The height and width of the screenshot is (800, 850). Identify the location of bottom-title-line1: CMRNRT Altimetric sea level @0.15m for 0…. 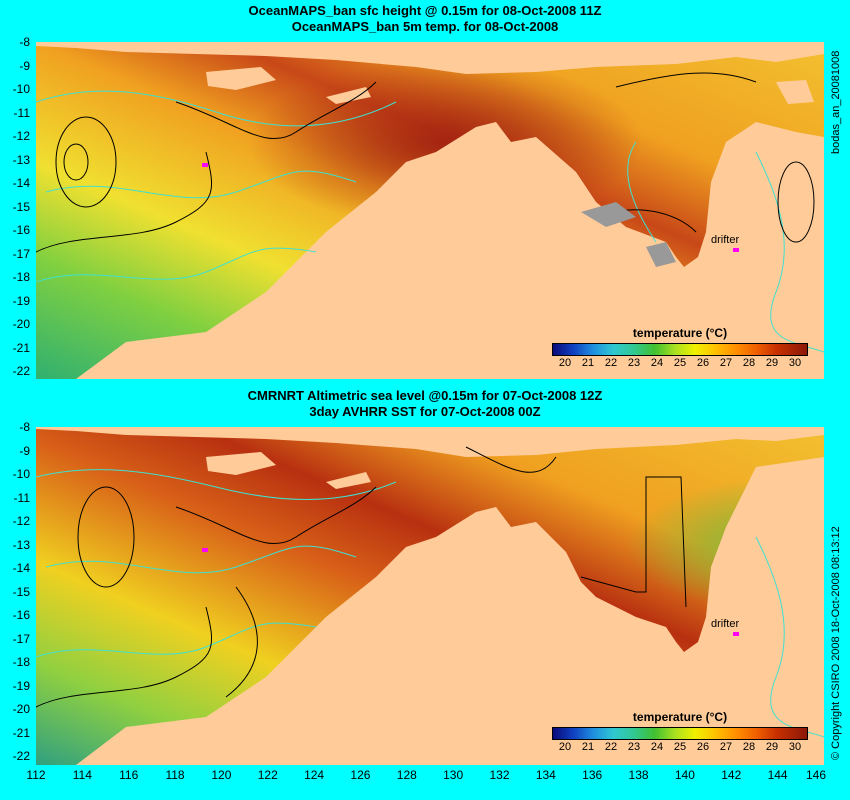
(425, 395).